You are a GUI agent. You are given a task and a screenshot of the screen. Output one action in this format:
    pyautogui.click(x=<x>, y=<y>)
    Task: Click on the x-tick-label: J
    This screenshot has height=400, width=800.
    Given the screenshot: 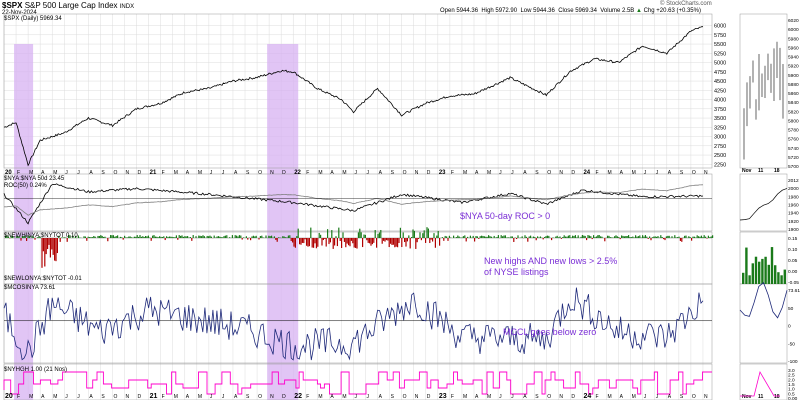 What is the action you would take?
    pyautogui.click(x=66, y=397)
    